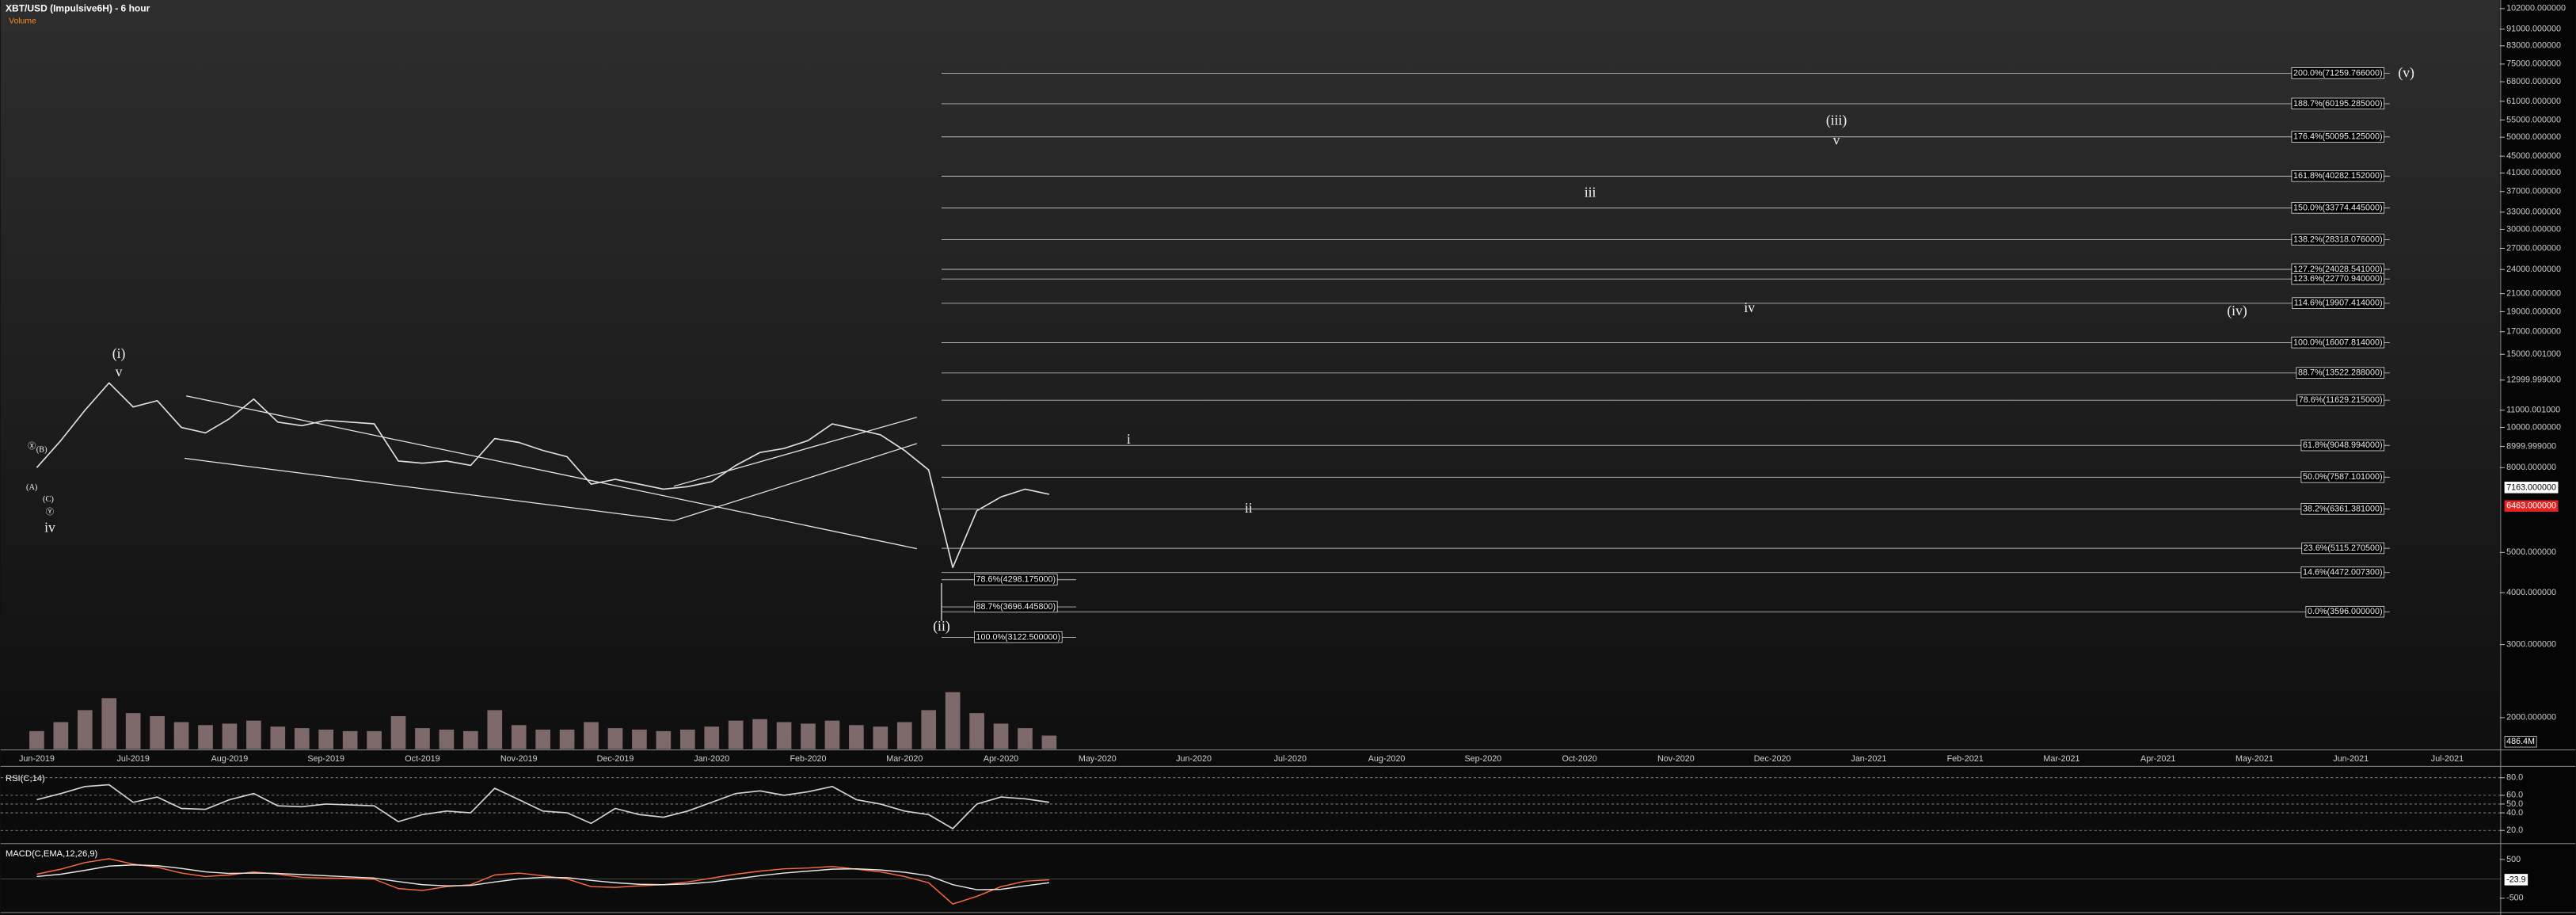 This screenshot has width=2576, height=915. I want to click on wave-label: (C), so click(48, 500).